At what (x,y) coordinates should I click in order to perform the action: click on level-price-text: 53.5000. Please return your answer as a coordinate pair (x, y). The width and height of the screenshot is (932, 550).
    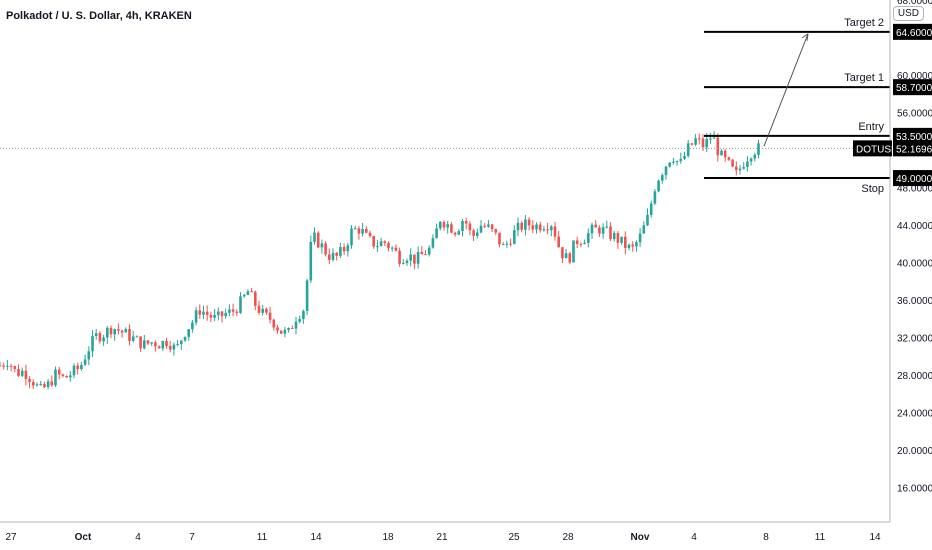
    Looking at the image, I should click on (914, 137).